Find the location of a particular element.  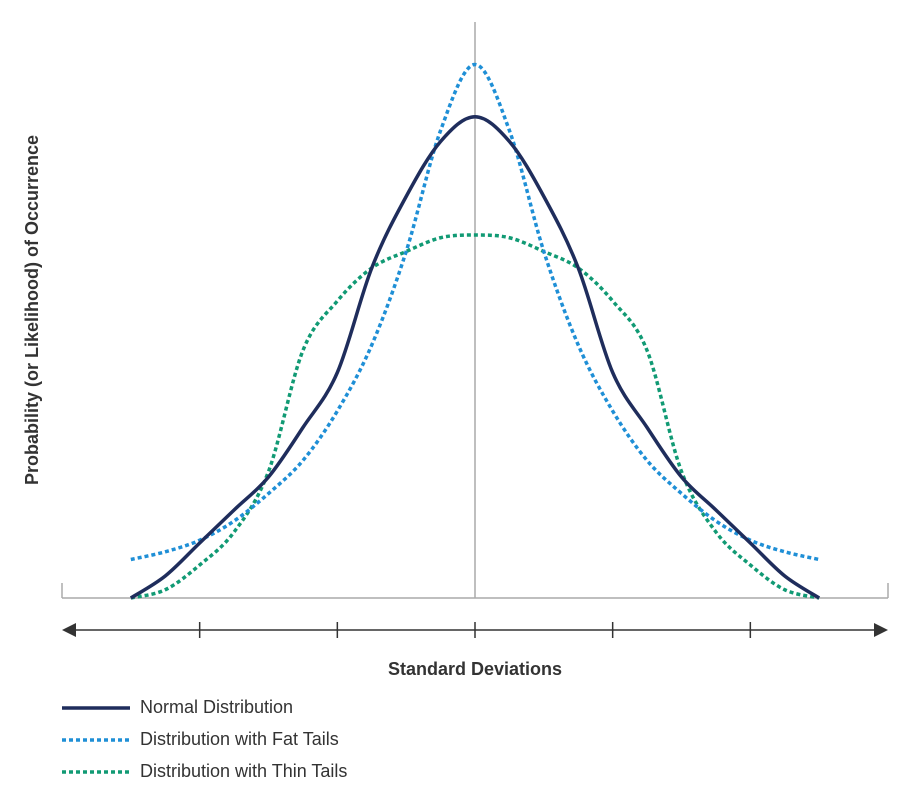

x-axis-label: Standard Deviations is located at coordinates (475, 669).